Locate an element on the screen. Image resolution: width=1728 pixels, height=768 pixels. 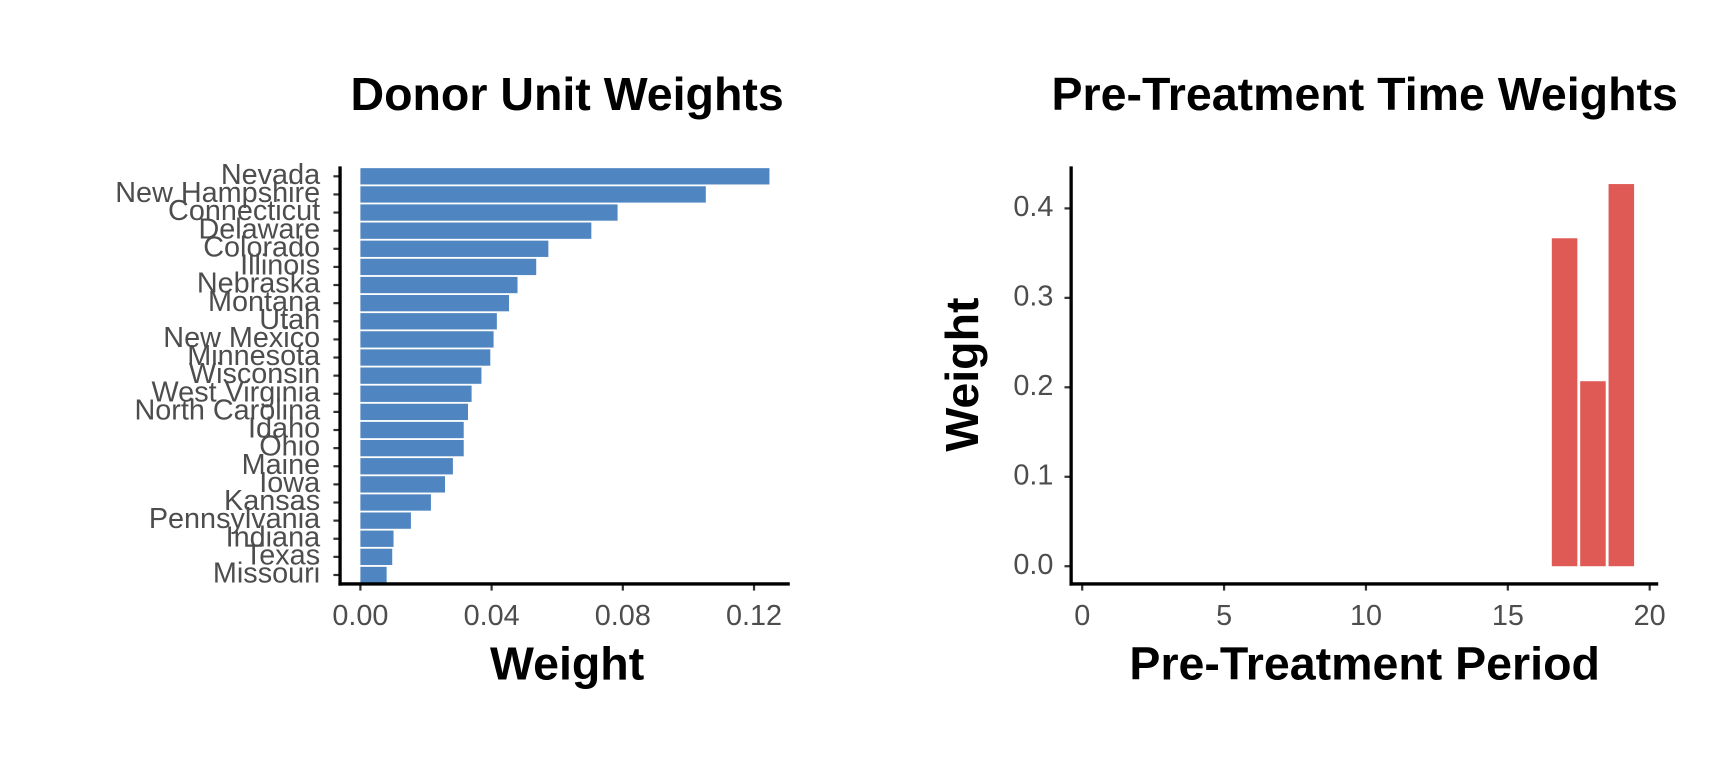
y-tick-label: Delaware is located at coordinates (259, 229).